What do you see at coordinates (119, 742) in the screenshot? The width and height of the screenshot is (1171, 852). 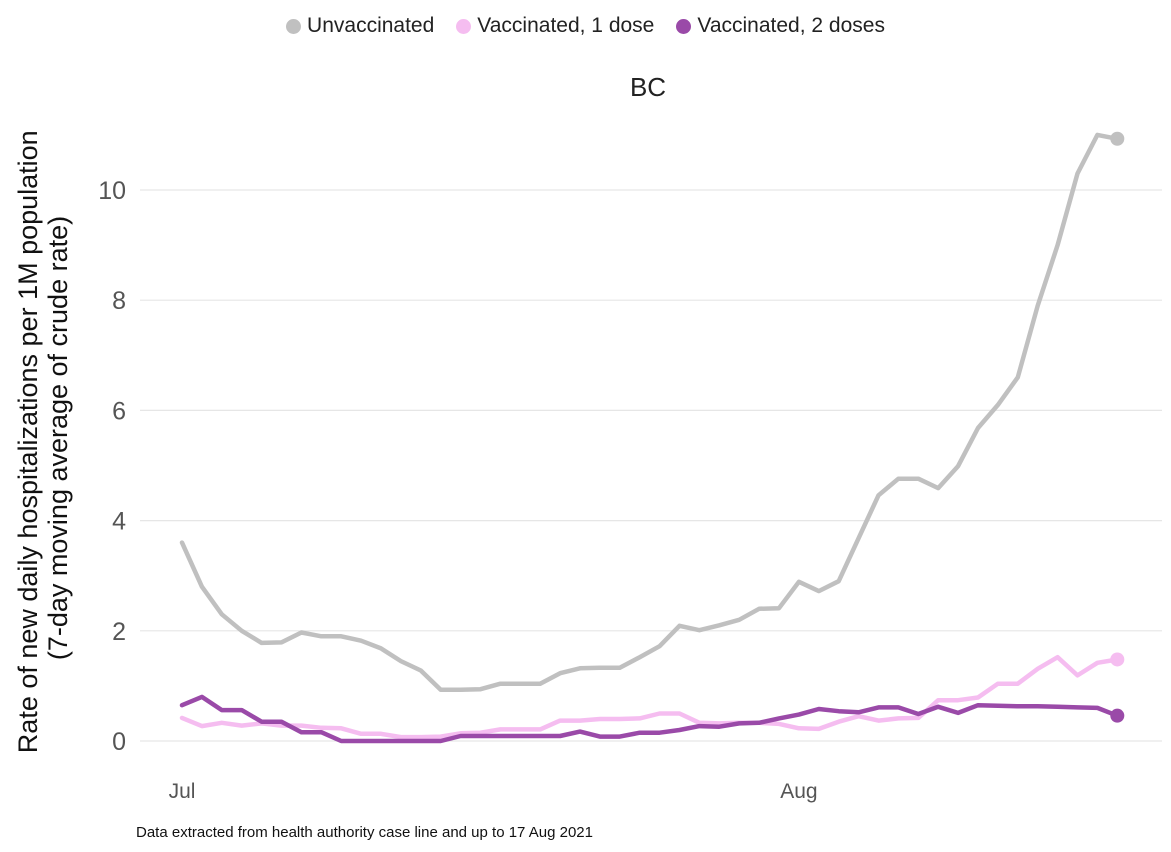 I see `y-tick-label: 0` at bounding box center [119, 742].